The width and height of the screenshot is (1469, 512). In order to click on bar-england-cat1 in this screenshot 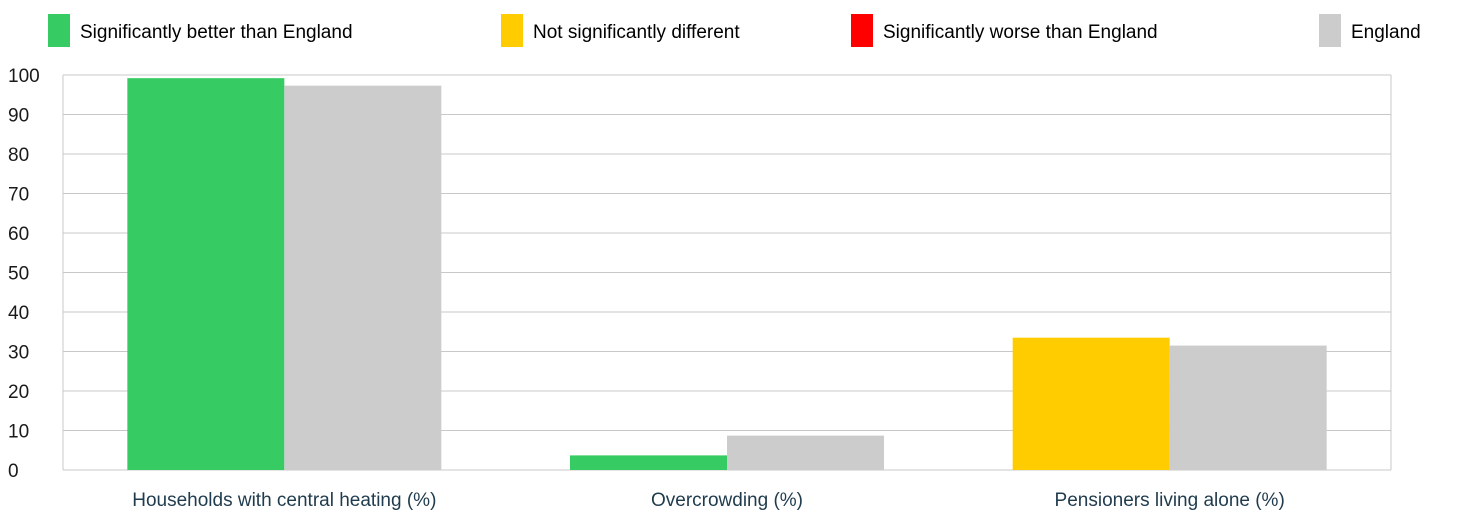, I will do `click(363, 277)`.